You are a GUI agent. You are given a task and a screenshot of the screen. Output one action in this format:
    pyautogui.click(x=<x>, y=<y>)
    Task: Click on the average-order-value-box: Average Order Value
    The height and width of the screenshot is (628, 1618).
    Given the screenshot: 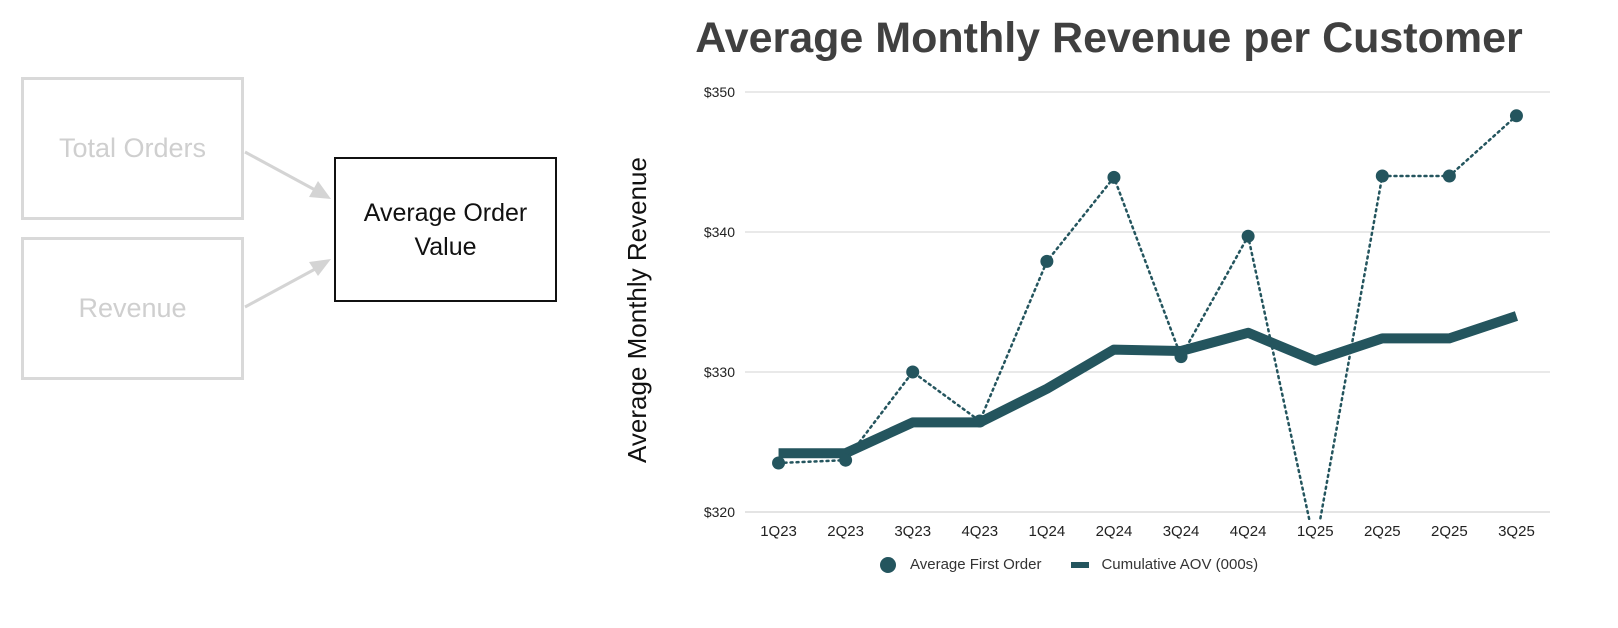 What is the action you would take?
    pyautogui.click(x=445, y=229)
    